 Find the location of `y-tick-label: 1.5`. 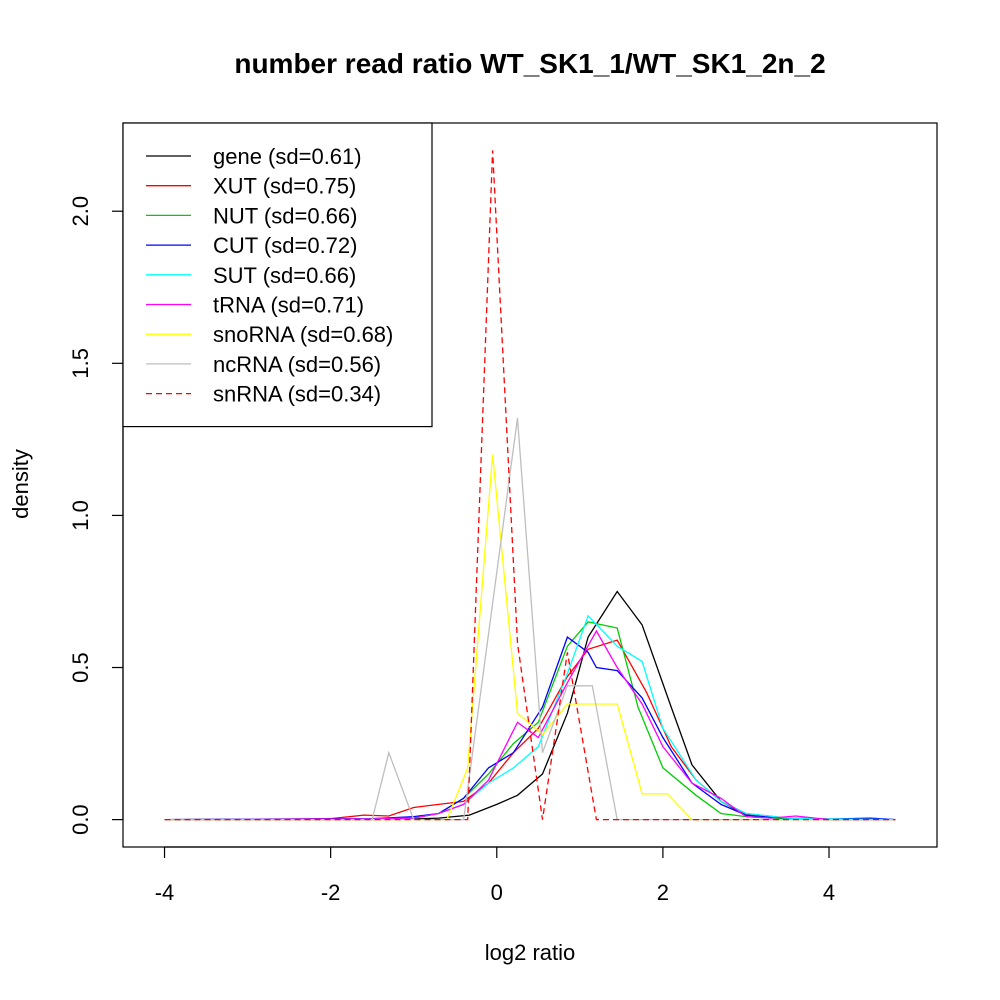

y-tick-label: 1.5 is located at coordinates (80, 363).